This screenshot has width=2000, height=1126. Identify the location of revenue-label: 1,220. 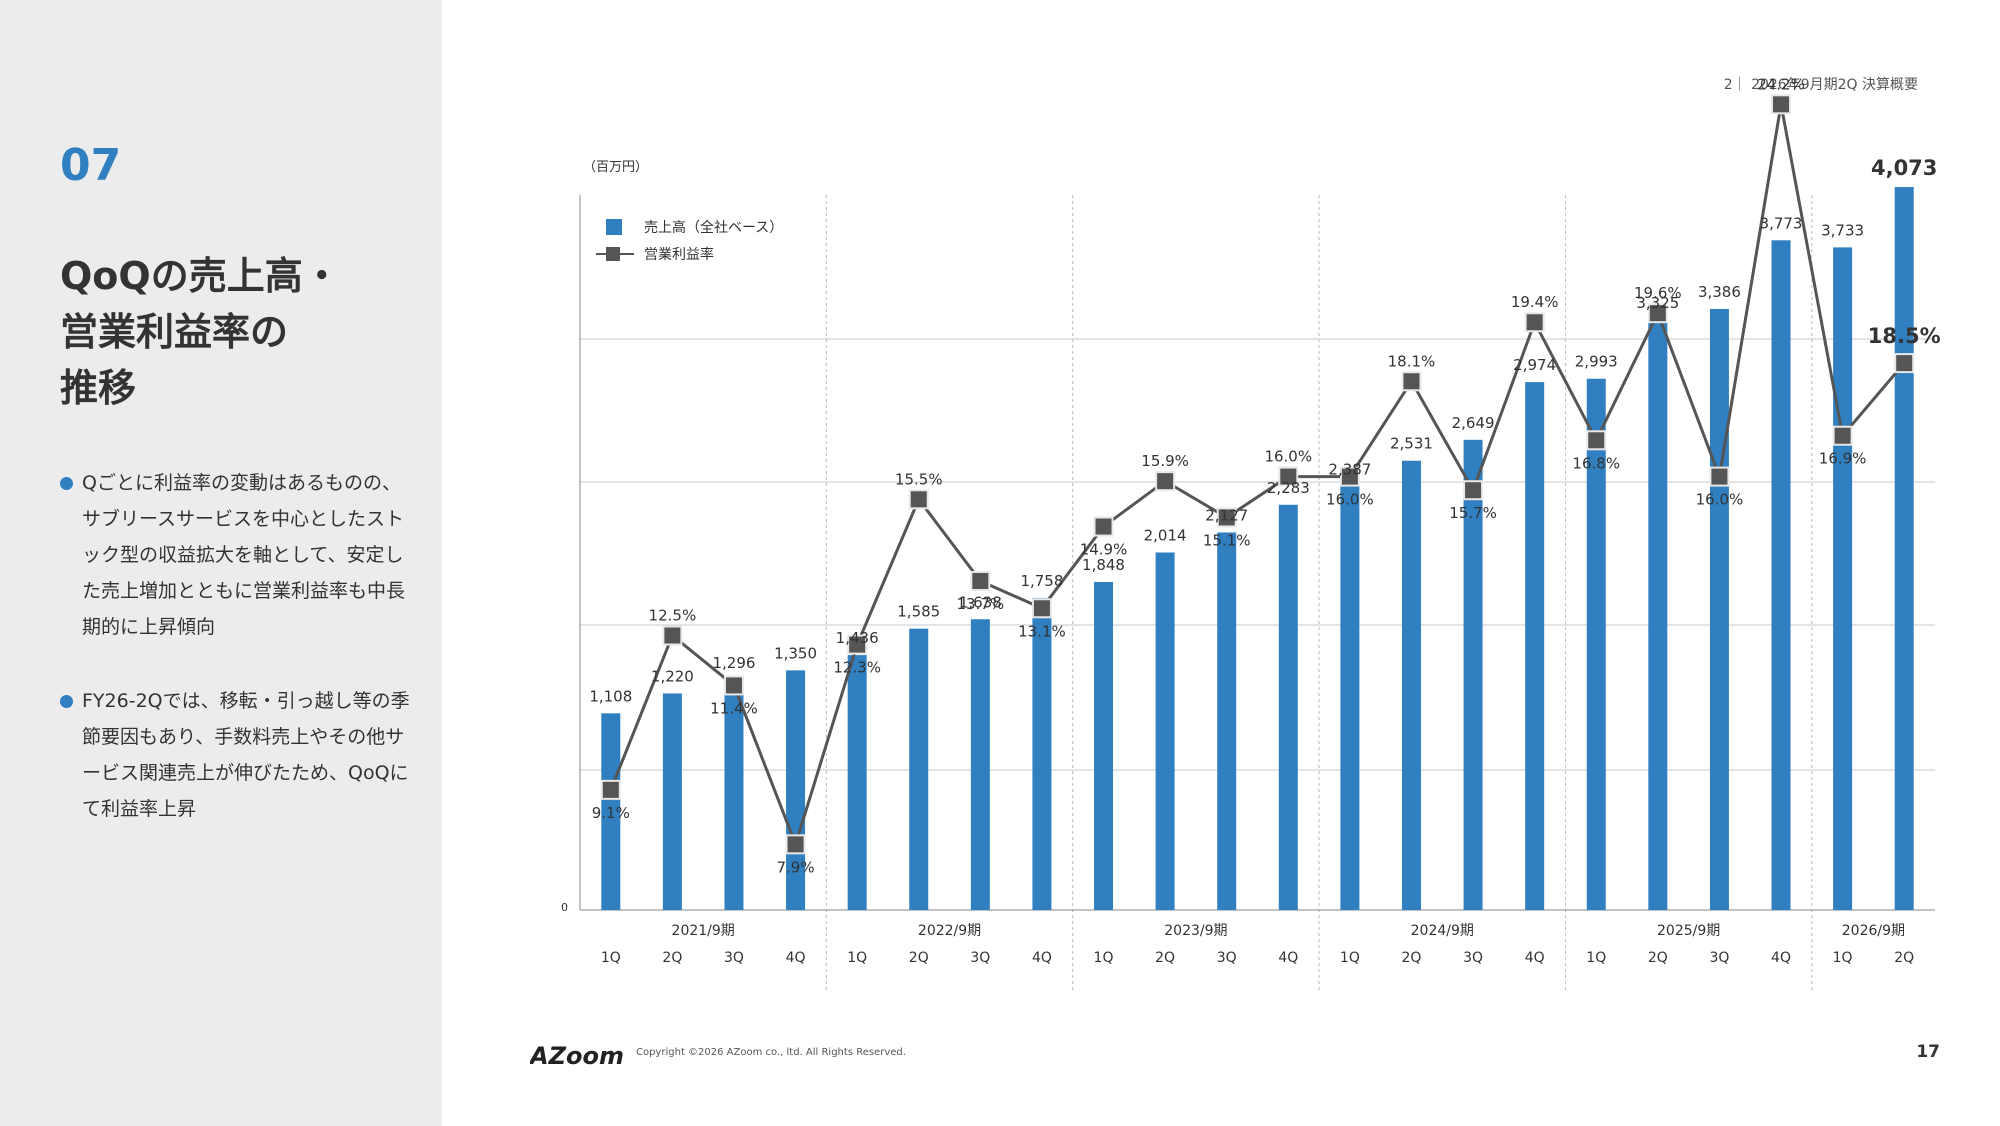
(672, 676).